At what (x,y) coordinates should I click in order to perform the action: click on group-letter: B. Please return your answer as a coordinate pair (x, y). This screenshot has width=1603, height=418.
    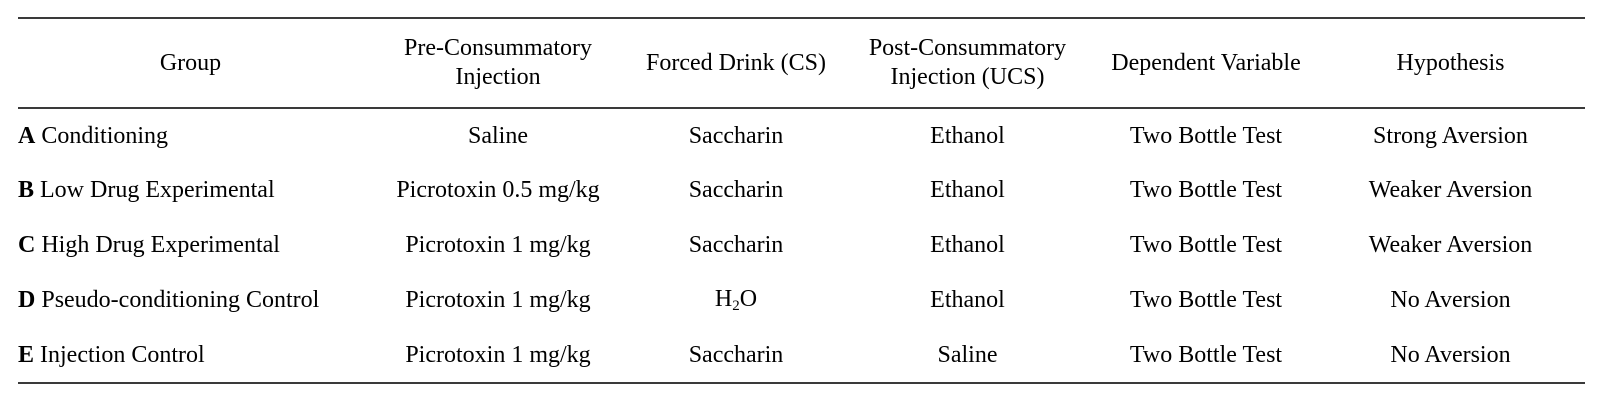
    Looking at the image, I should click on (26, 190).